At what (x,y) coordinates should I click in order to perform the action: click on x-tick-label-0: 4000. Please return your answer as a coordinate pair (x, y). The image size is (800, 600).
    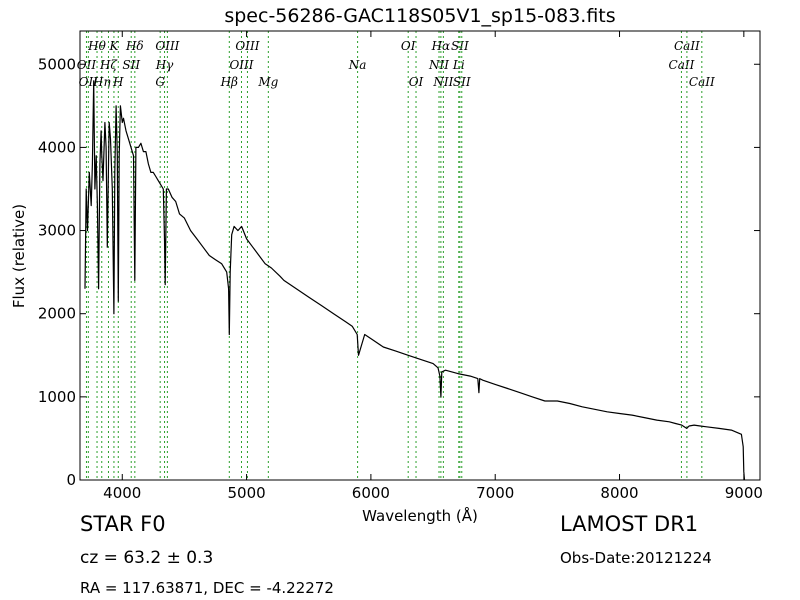
    Looking at the image, I should click on (122, 493).